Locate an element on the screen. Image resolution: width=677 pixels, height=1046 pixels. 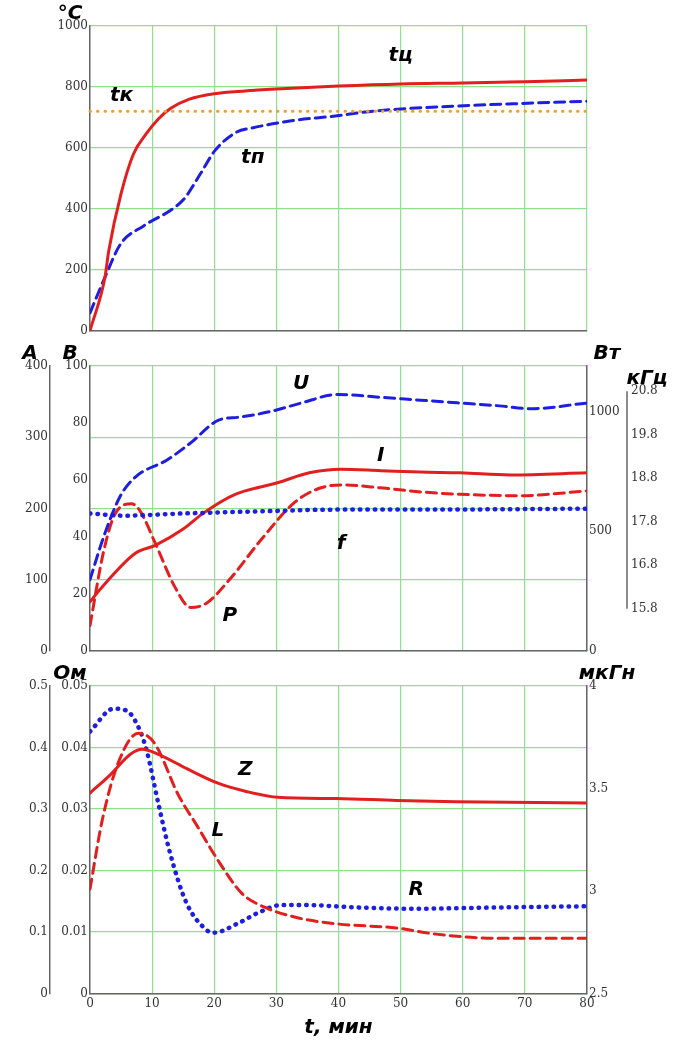
y-tick-label: 600 is located at coordinates (76, 147).